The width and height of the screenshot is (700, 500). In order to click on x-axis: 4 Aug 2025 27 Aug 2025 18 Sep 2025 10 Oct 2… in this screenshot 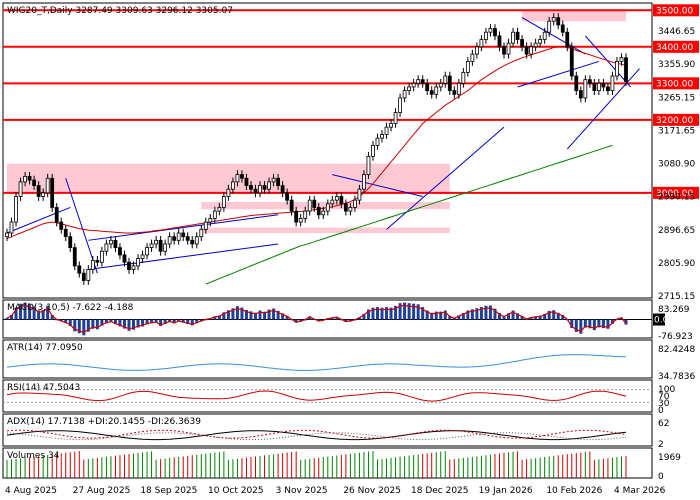, I will do `click(335, 491)`.